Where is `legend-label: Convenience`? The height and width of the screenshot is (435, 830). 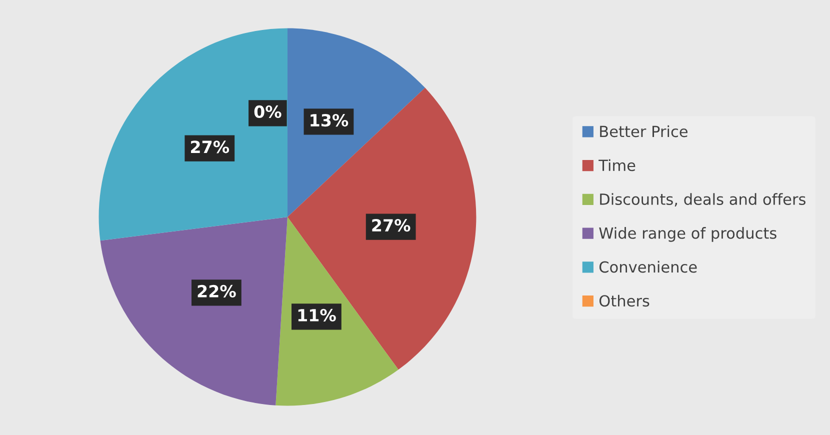 legend-label: Convenience is located at coordinates (648, 266).